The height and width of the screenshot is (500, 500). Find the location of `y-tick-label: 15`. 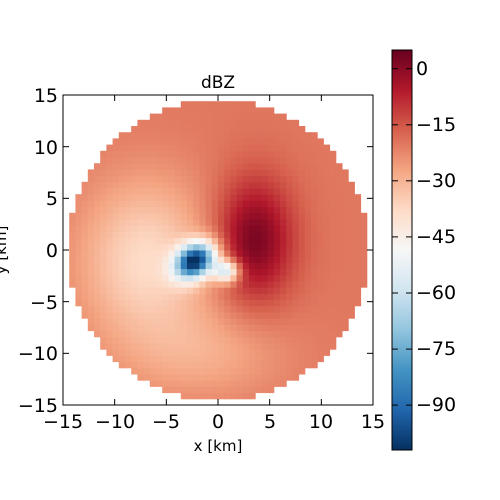

y-tick-label: 15 is located at coordinates (46, 96).